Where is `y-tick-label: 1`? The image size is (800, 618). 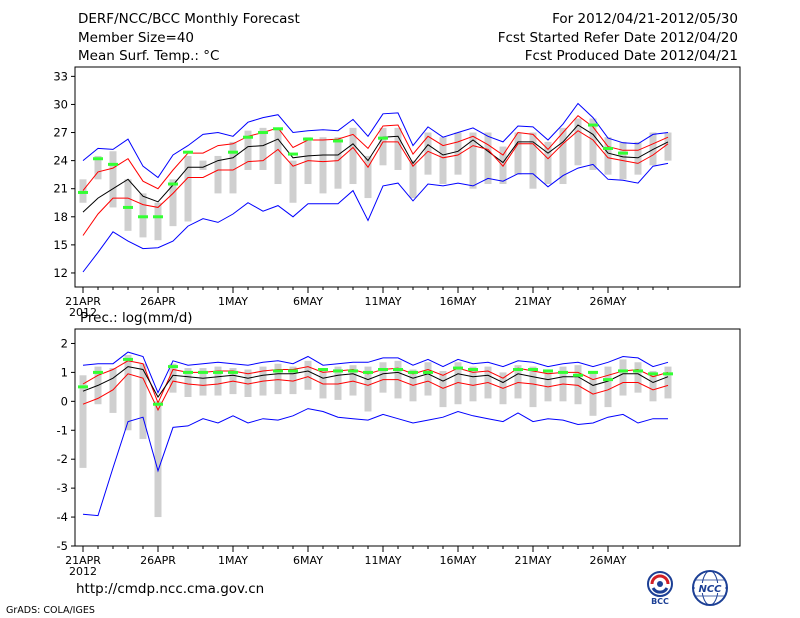 y-tick-label: 1 is located at coordinates (64, 372).